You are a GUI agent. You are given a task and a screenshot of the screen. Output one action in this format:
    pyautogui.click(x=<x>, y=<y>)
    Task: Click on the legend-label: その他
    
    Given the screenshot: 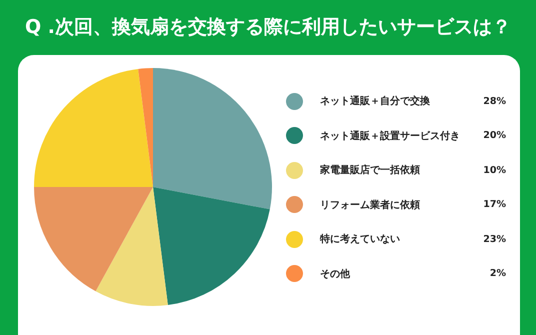 What is the action you would take?
    pyautogui.click(x=335, y=274)
    